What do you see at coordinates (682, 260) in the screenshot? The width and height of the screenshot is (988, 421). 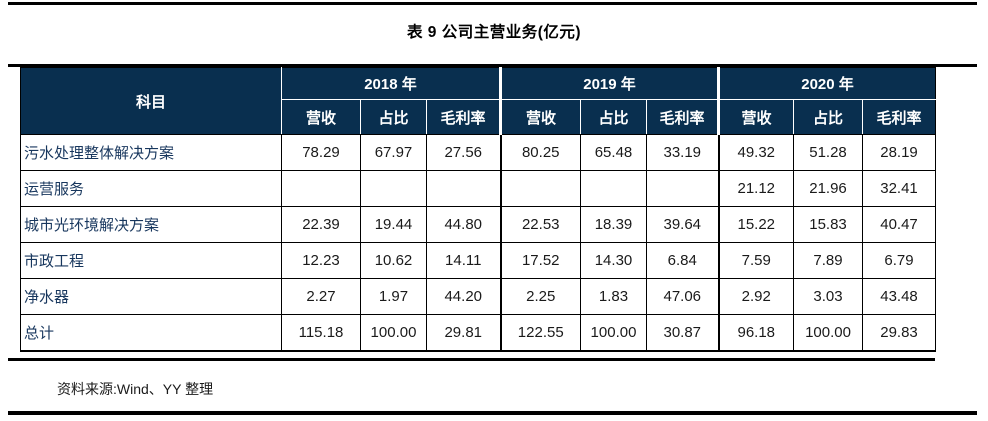 I see `cell: 6.84` at bounding box center [682, 260].